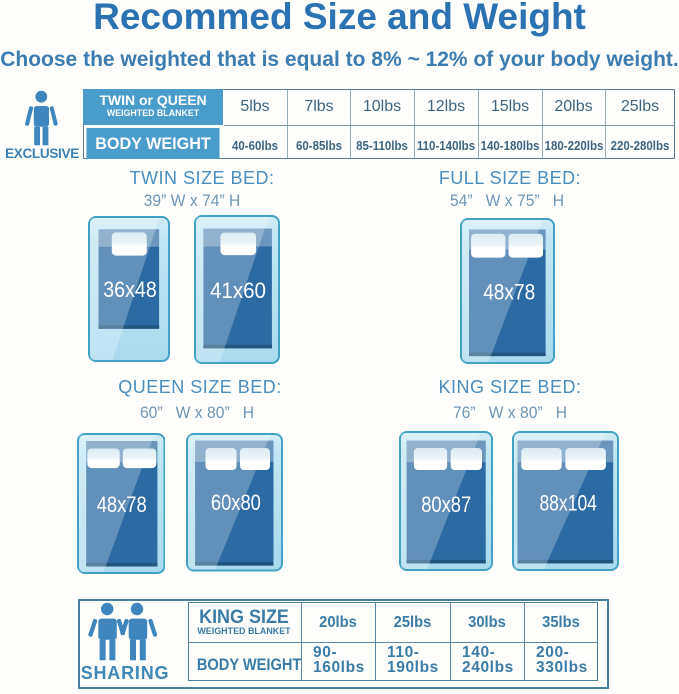  Describe the element at coordinates (446, 504) in the screenshot. I see `svg-text: 80x87` at that location.